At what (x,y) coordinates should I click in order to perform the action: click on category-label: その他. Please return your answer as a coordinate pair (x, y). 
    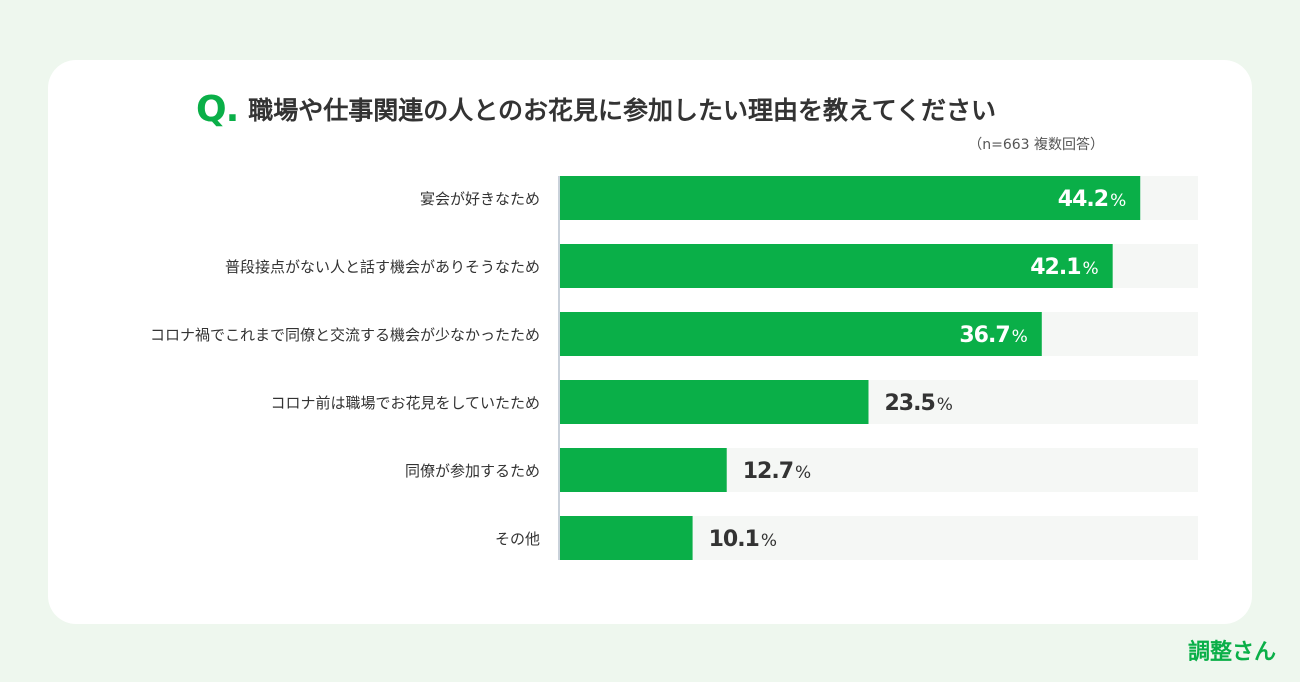
    Looking at the image, I should click on (517, 539).